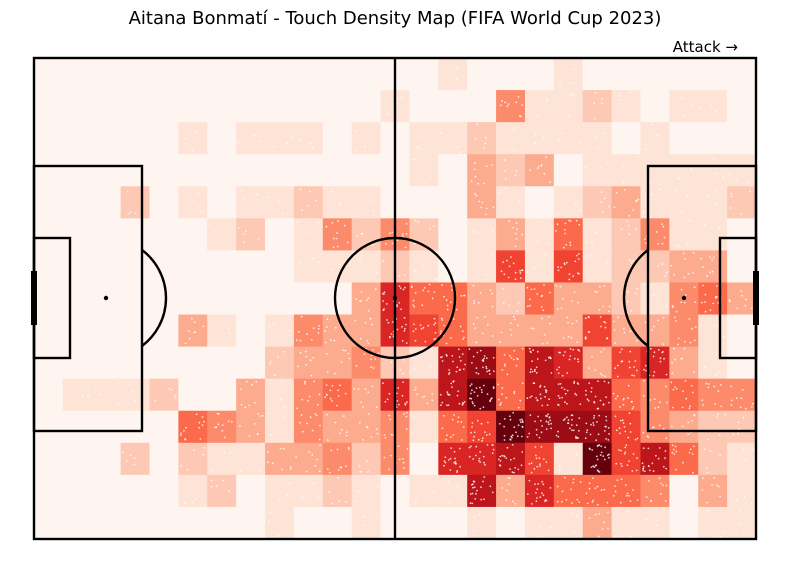 This screenshot has height=573, width=790. What do you see at coordinates (635, 298) in the screenshot?
I see `right-penalty-arc` at bounding box center [635, 298].